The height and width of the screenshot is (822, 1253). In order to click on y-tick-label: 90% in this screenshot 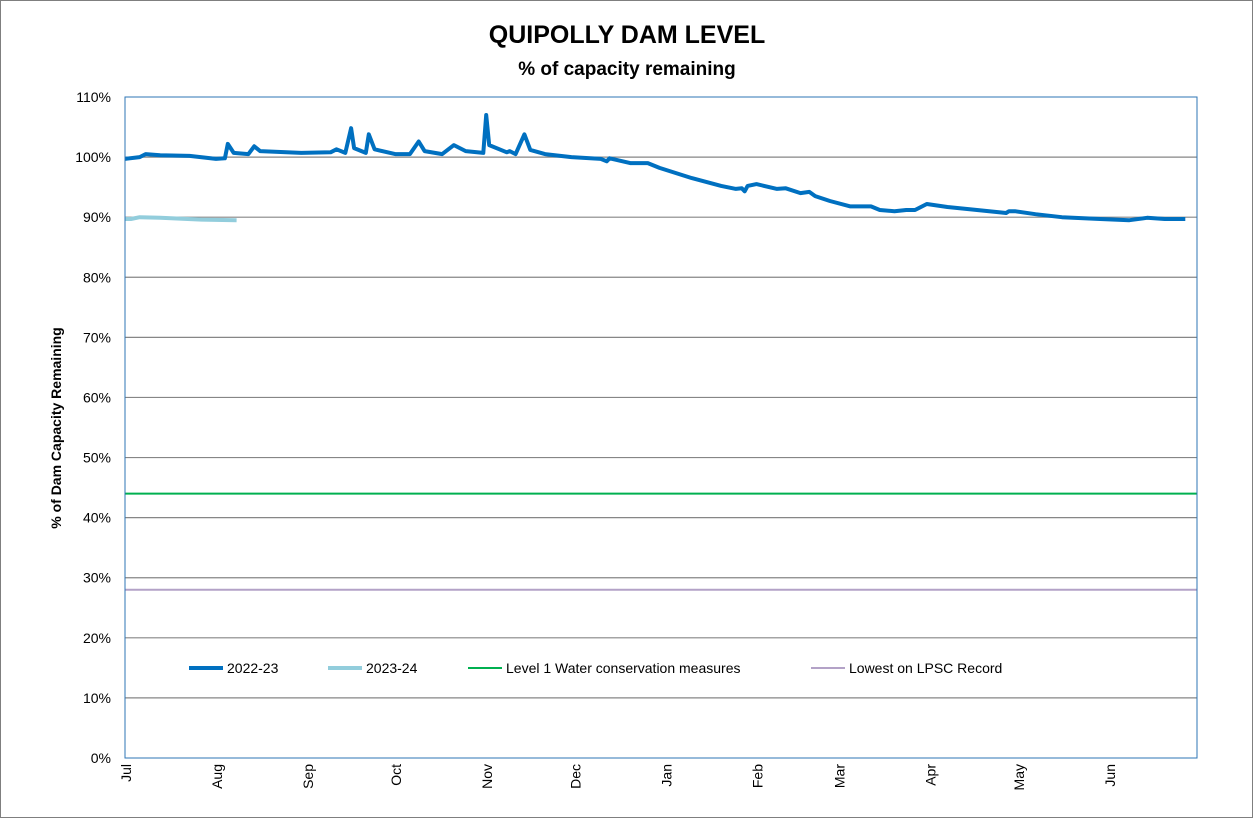, I will do `click(97, 217)`.